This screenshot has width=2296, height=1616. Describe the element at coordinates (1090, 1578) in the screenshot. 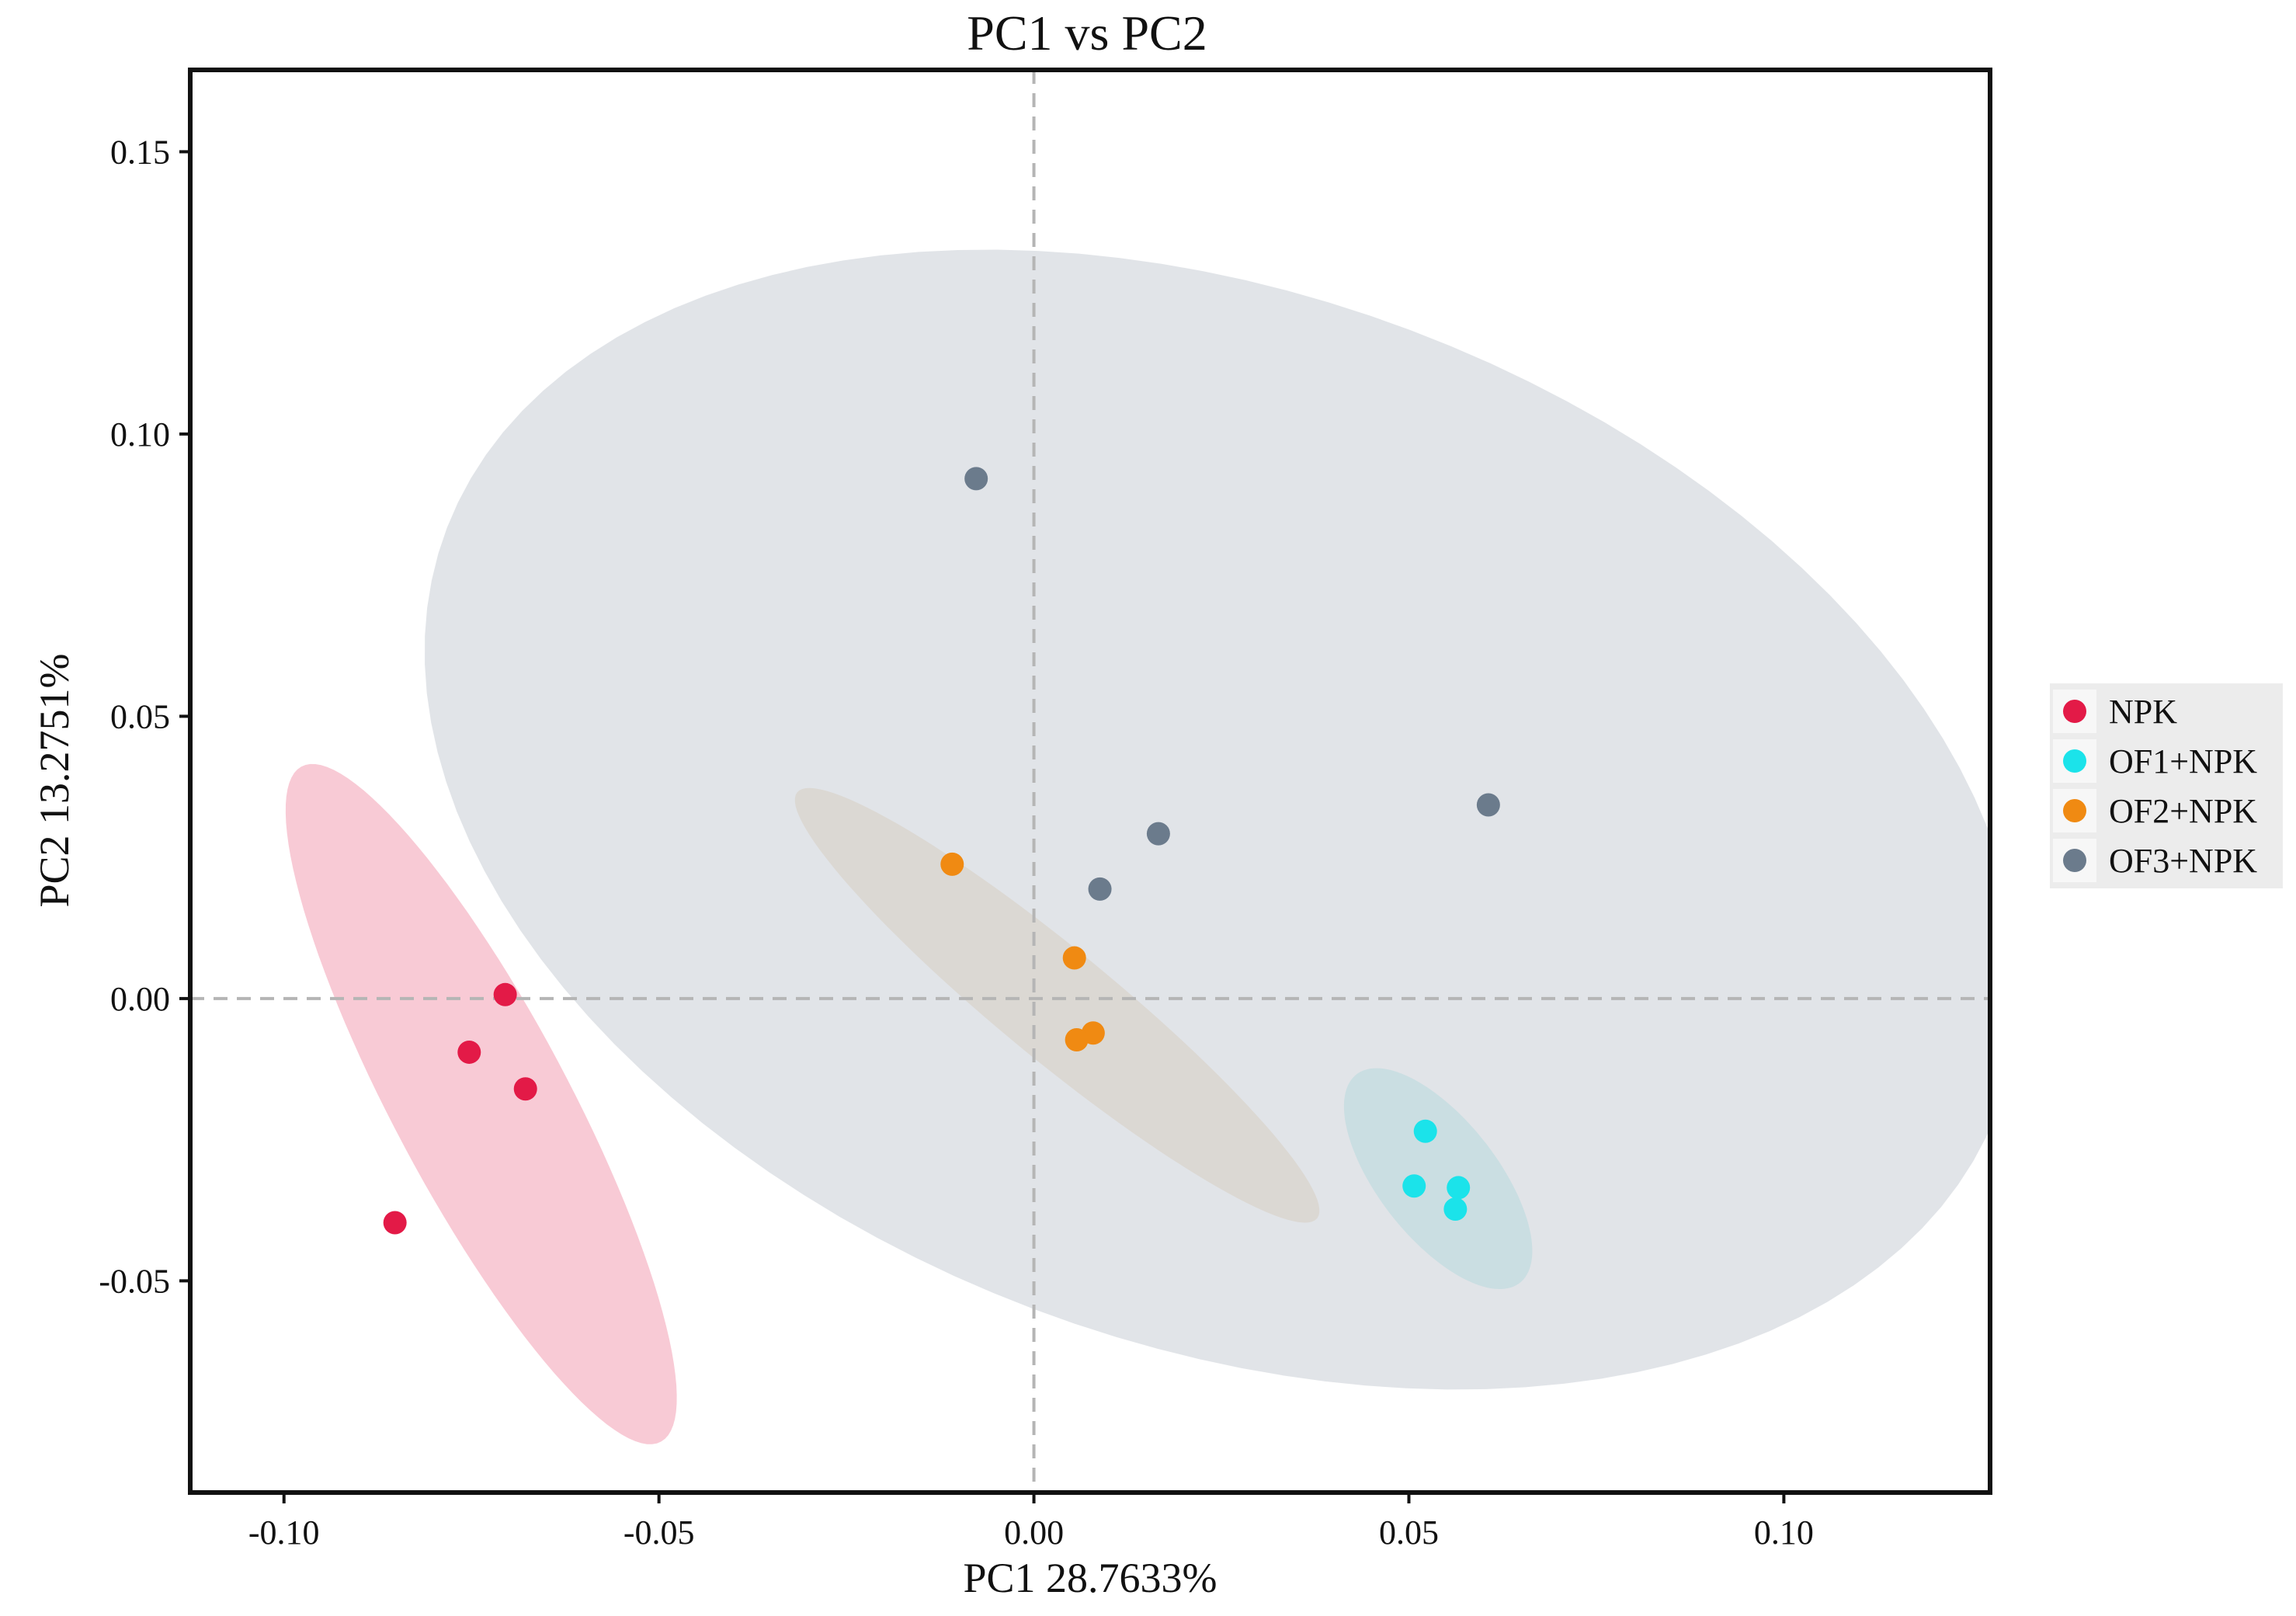

I see `x-axis-label: PC1 28.7633%` at that location.